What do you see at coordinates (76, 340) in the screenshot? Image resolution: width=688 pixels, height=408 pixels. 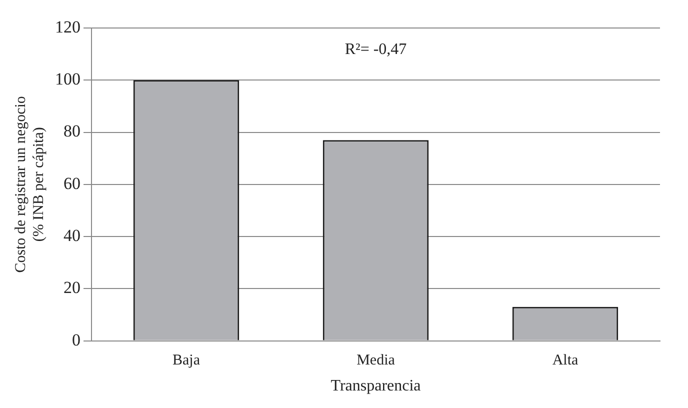 I see `y-tick-label: 0` at bounding box center [76, 340].